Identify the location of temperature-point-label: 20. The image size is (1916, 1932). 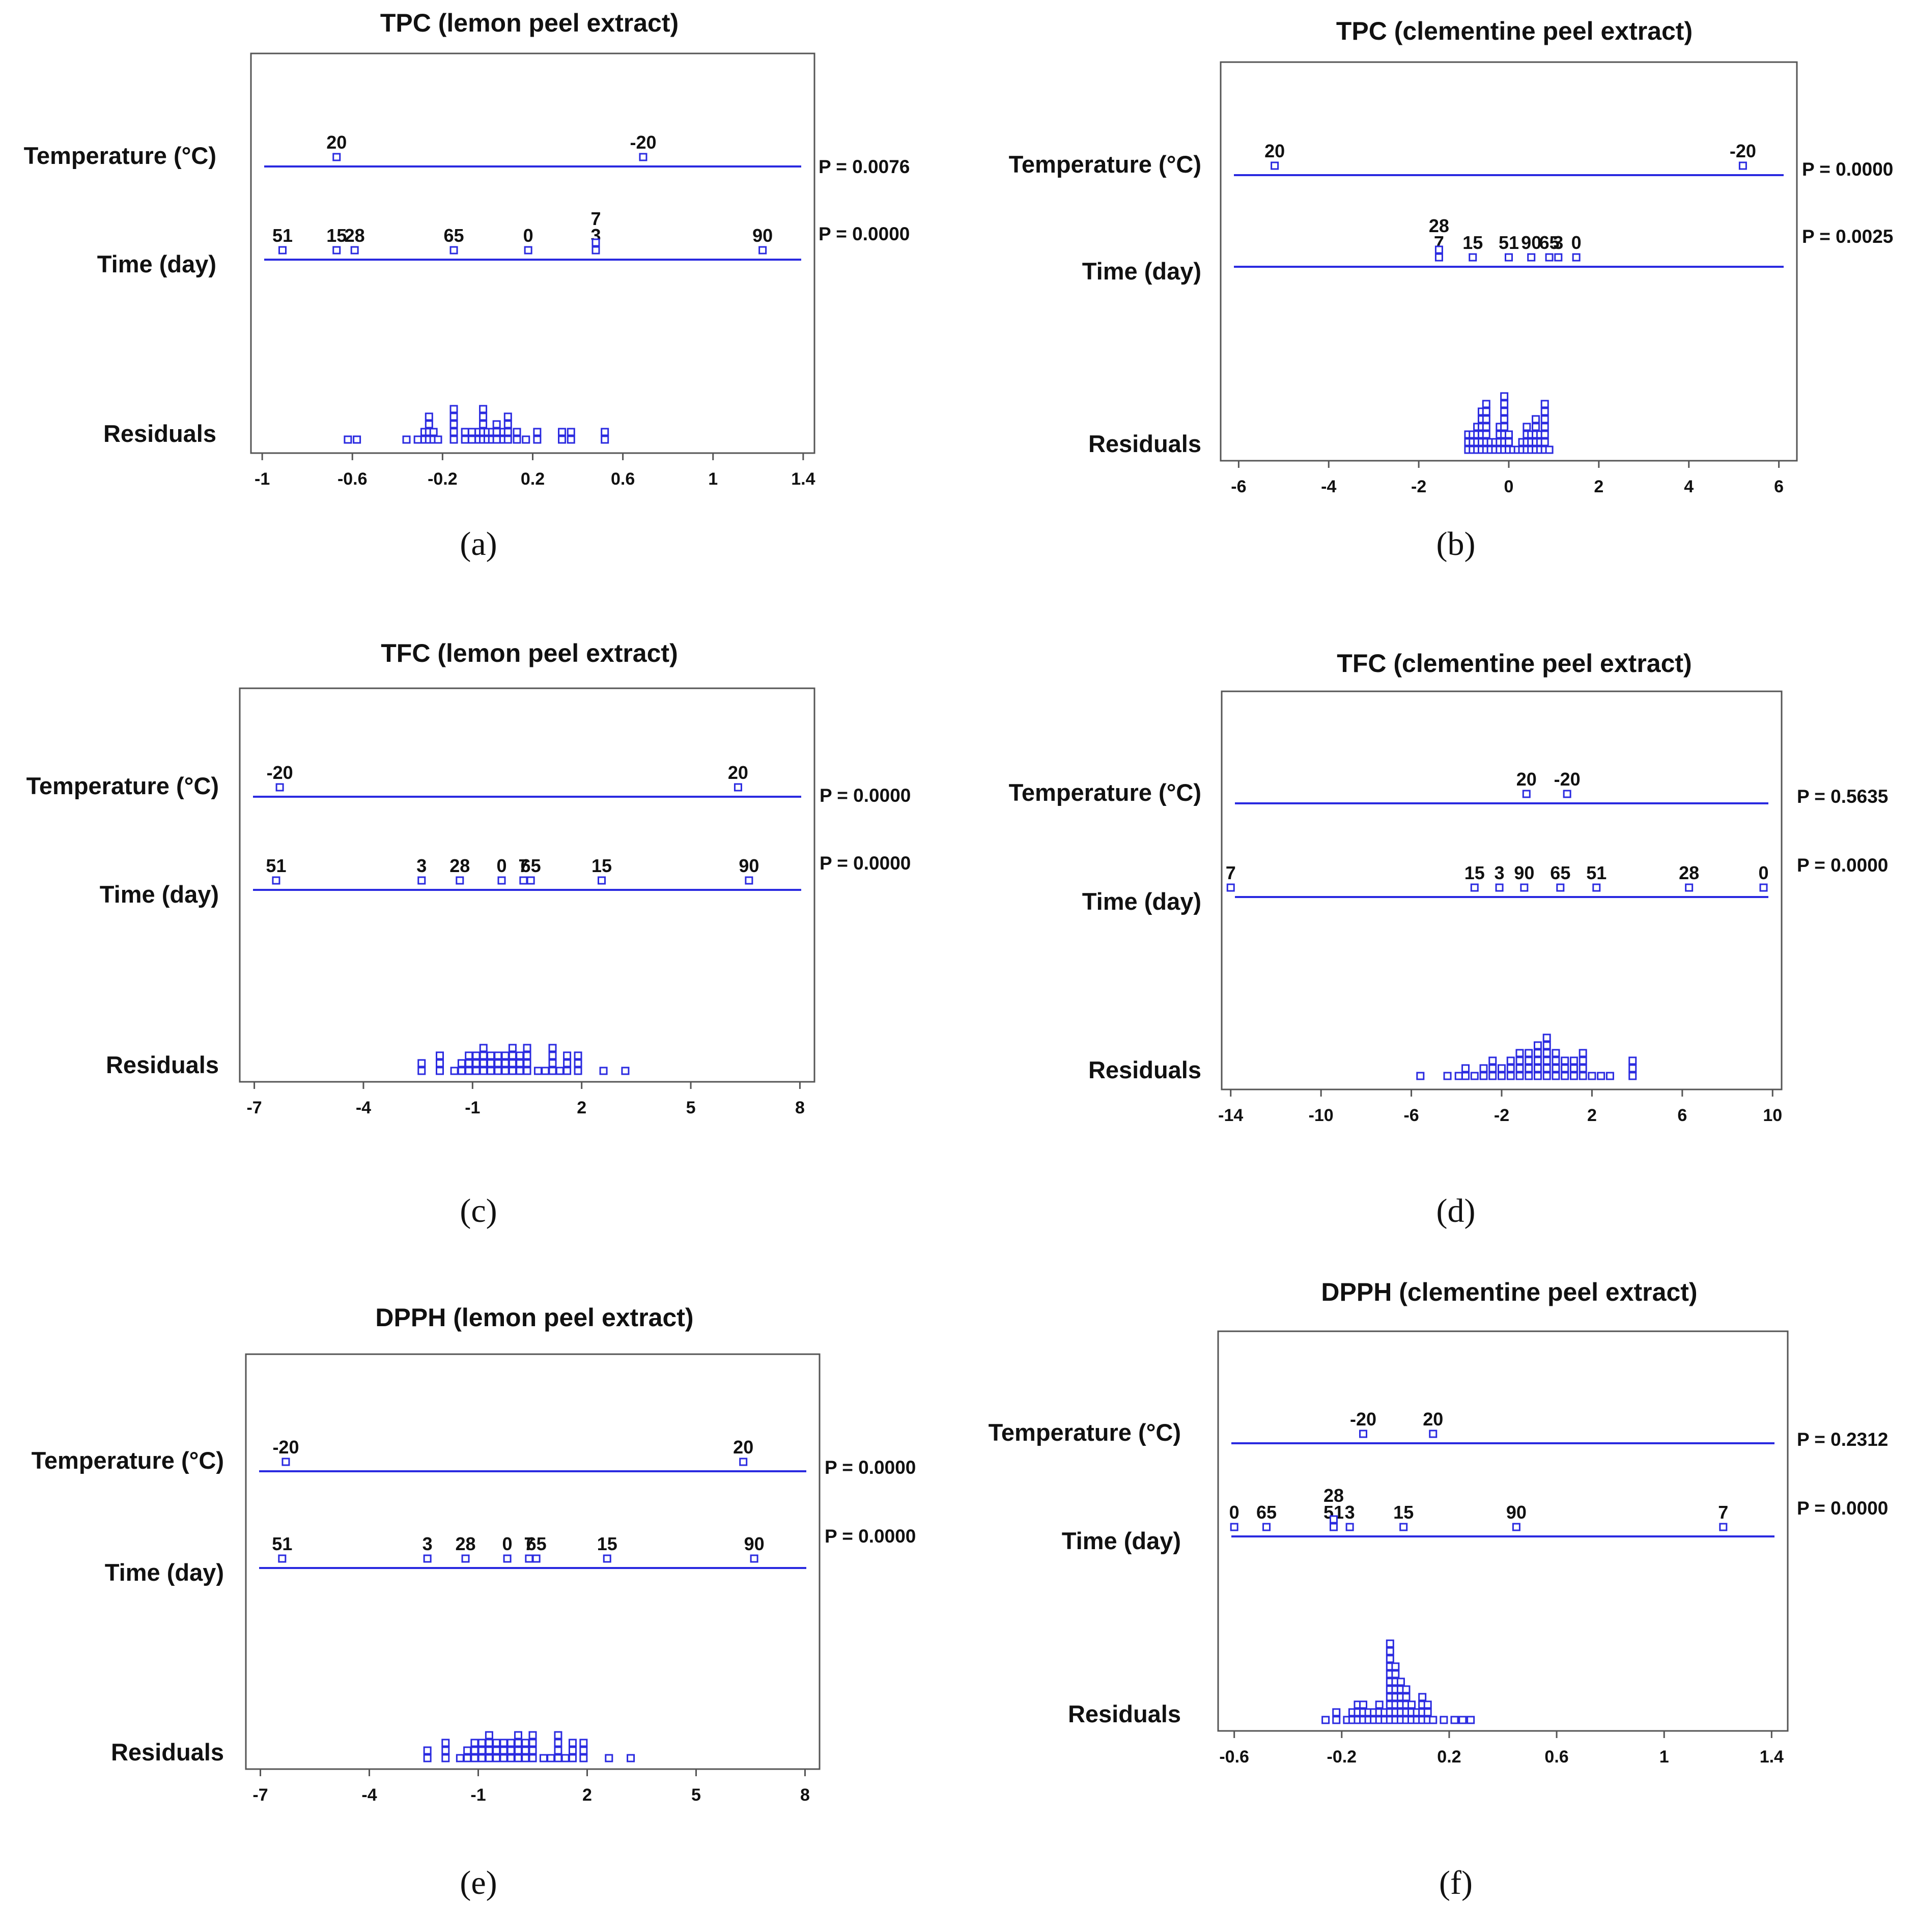
(743, 1447).